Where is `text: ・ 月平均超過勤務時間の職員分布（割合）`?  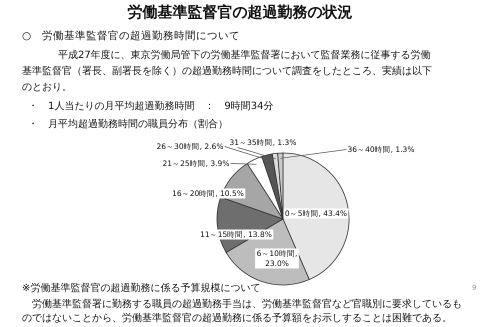
text: ・ 月平均超過勤務時間の職員分布（割合） is located at coordinates (128, 124).